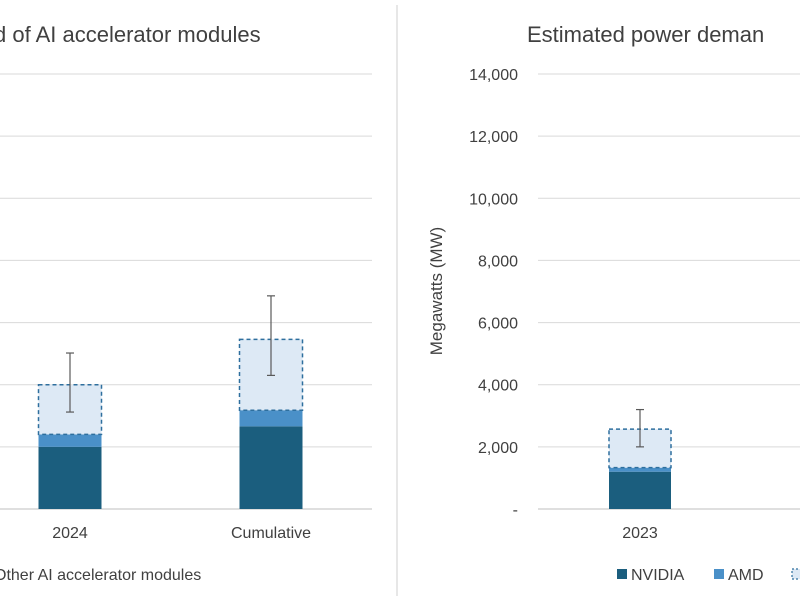 This screenshot has height=600, width=800. Describe the element at coordinates (70, 440) in the screenshot. I see `left-bar-amd-2024` at that location.